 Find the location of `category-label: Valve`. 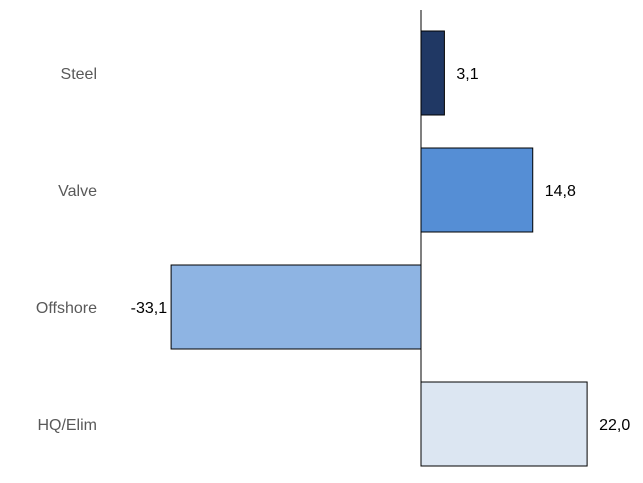

category-label: Valve is located at coordinates (77, 191).